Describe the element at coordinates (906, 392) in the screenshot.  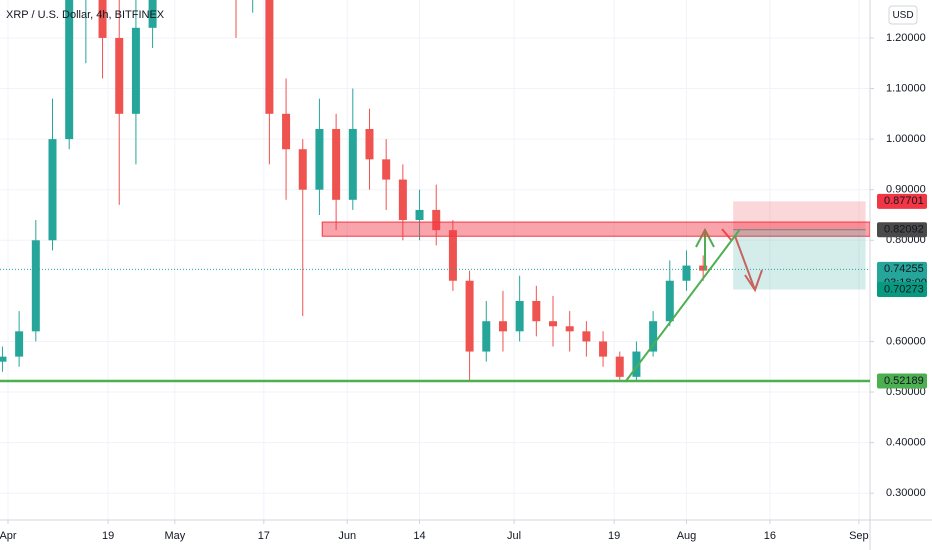
I see `y-tick-label: 0.50000` at that location.